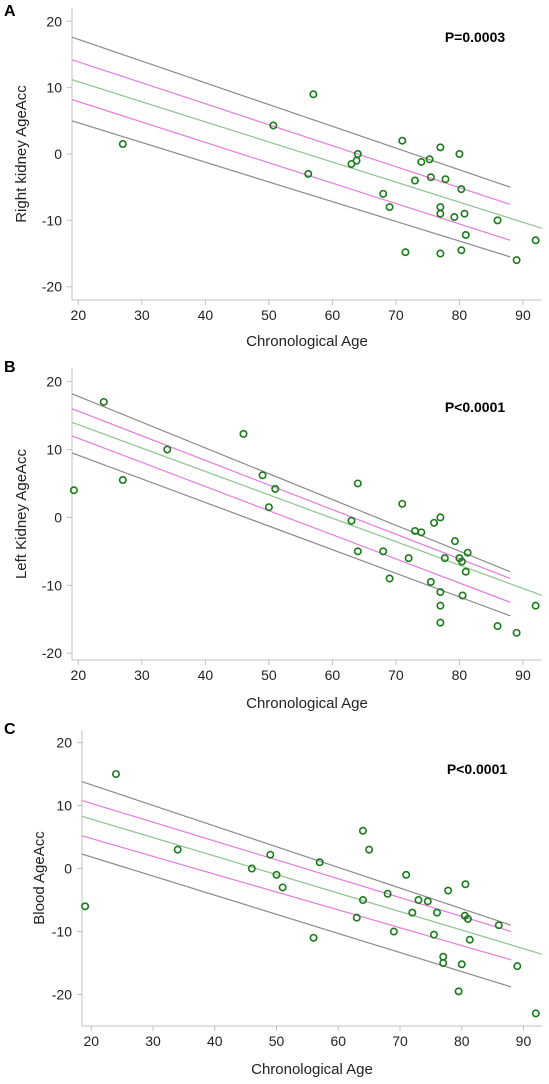 This screenshot has width=549, height=1084. I want to click on y-axis-label: Right kidney AgeAcc, so click(21, 154).